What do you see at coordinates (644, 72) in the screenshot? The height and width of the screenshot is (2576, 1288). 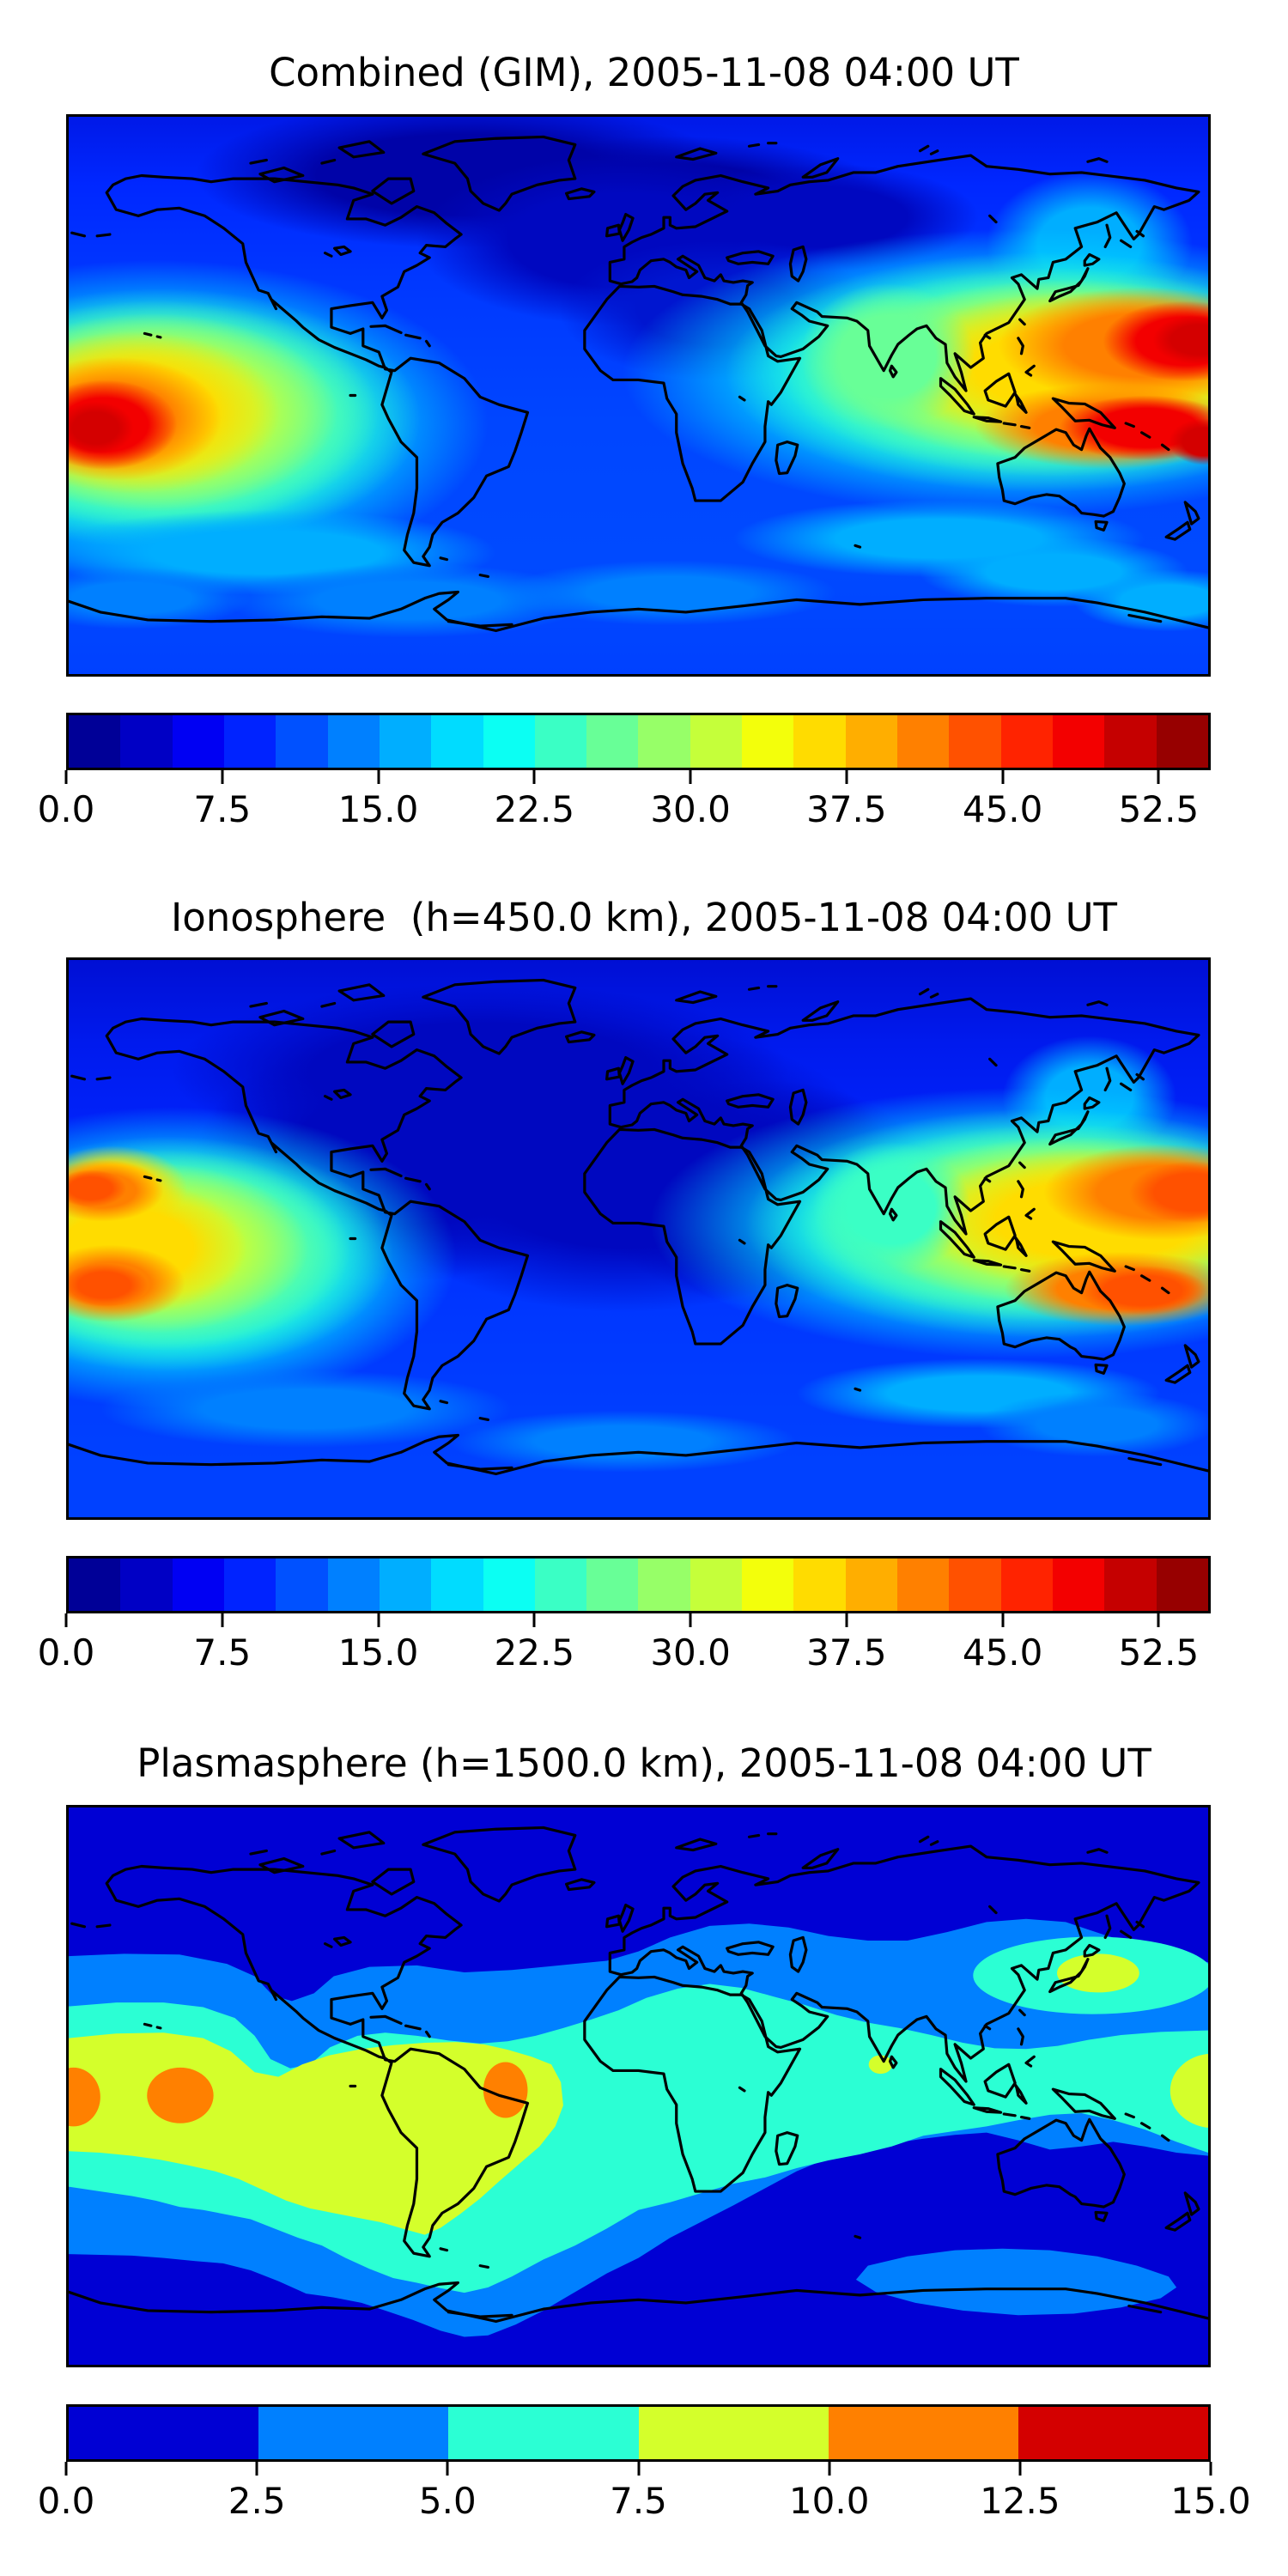 I see `panel-title-combined: Combined (GIM), 2005-11-08 04:00 UT` at bounding box center [644, 72].